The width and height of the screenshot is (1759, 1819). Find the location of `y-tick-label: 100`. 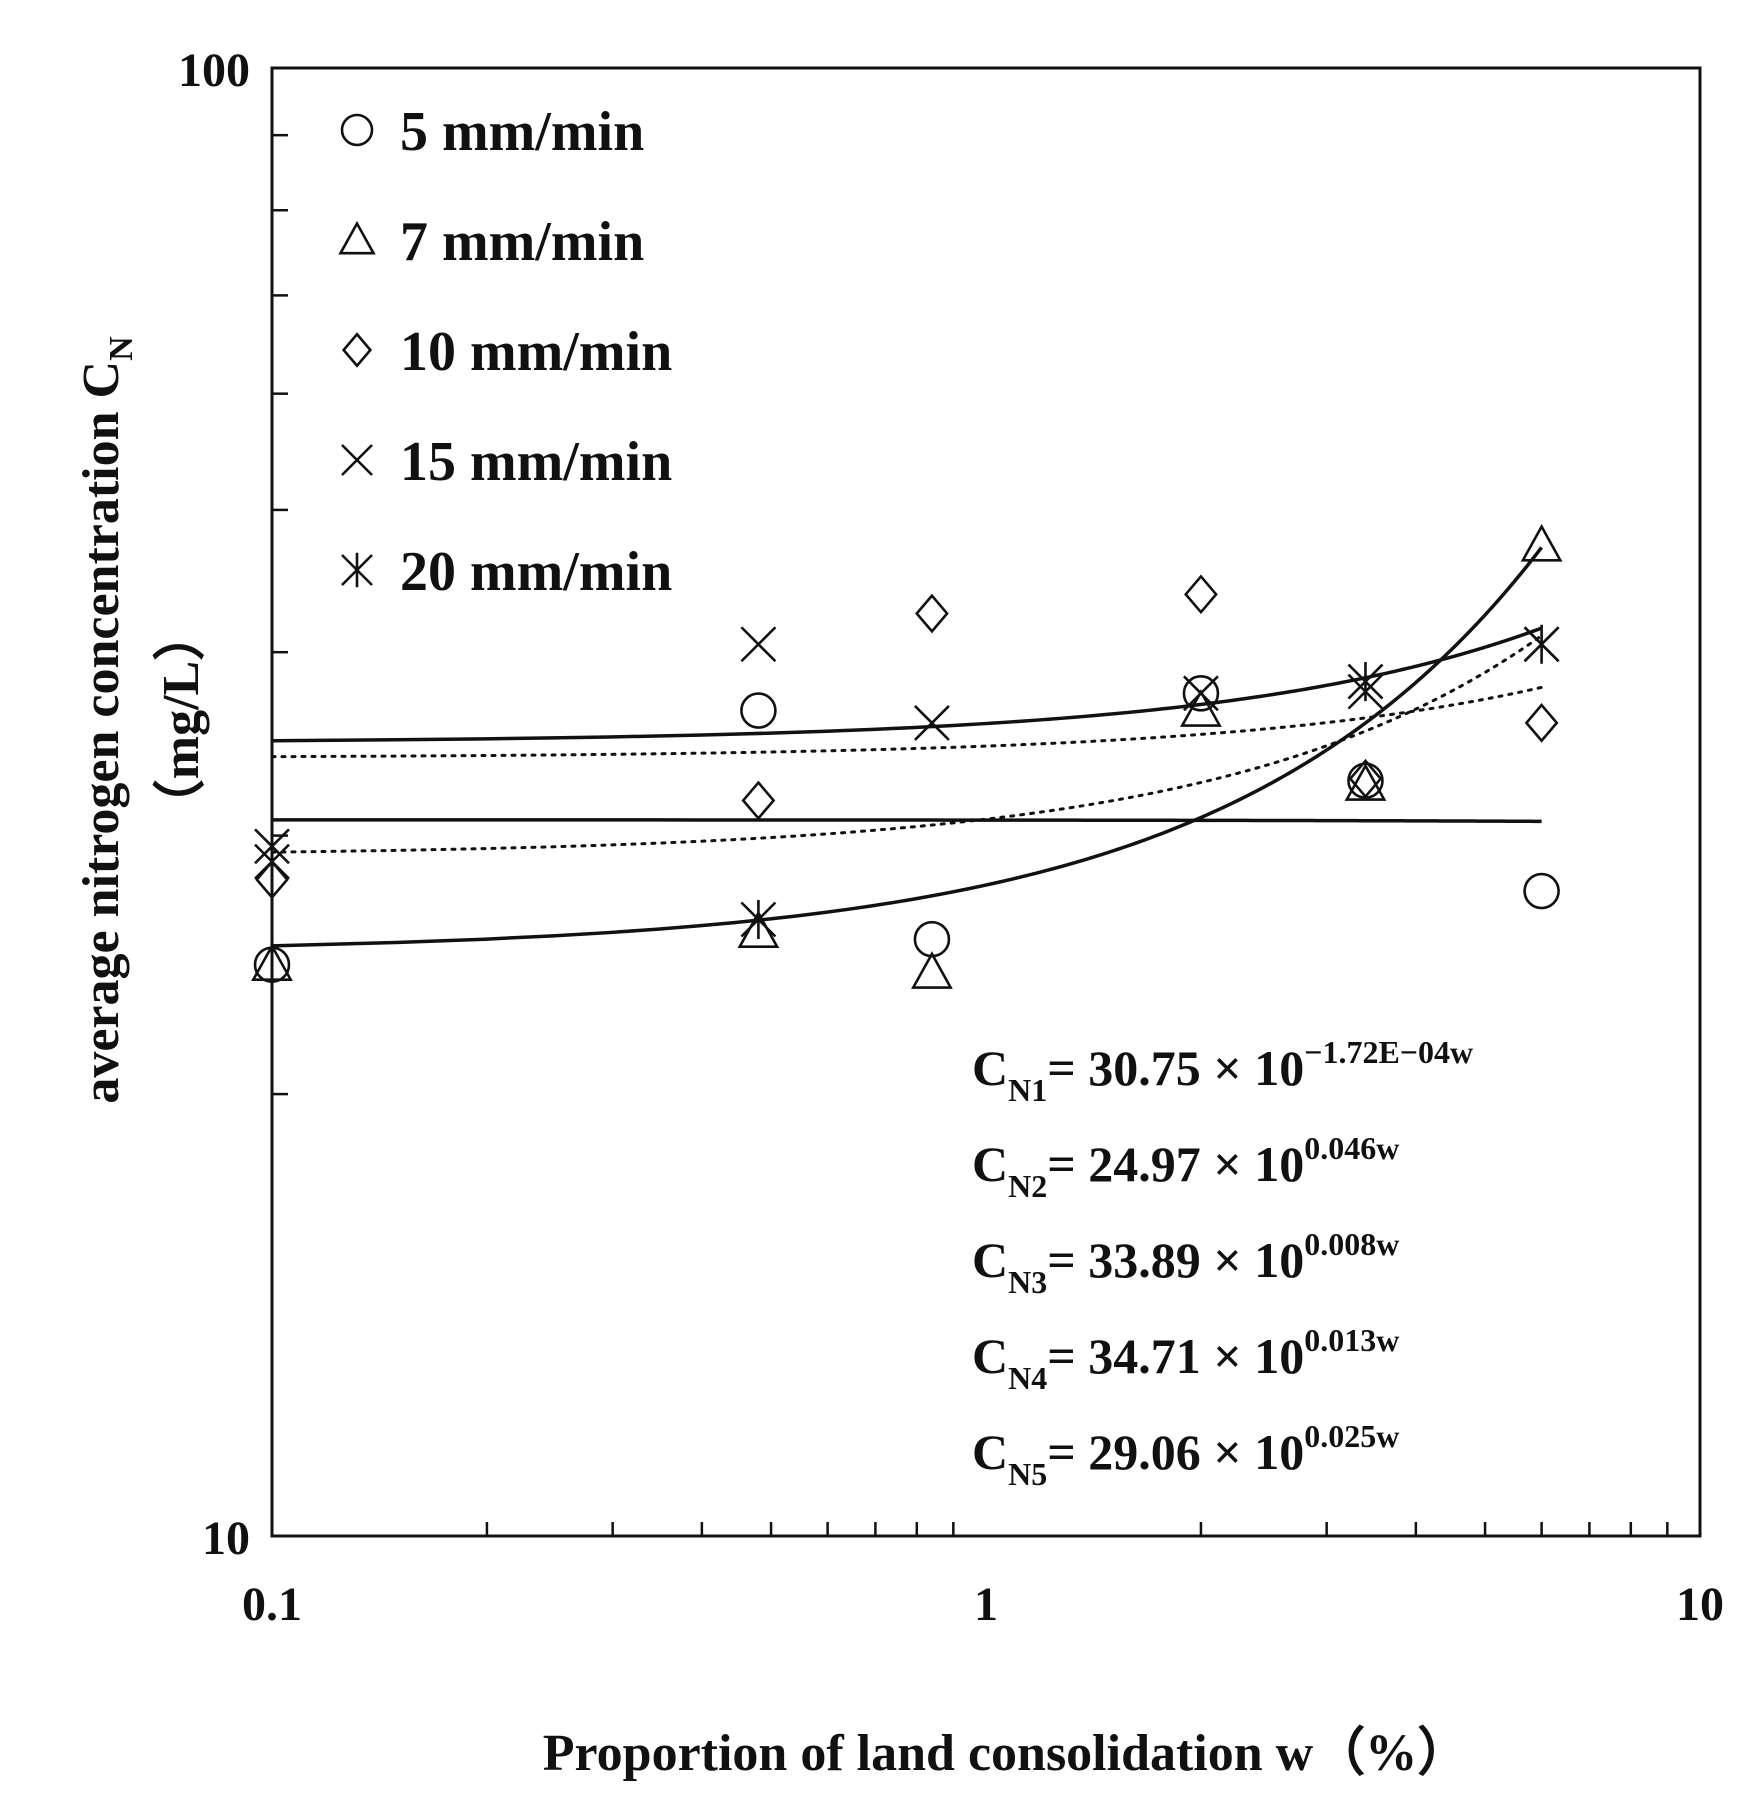

y-tick-label: 100 is located at coordinates (214, 70).